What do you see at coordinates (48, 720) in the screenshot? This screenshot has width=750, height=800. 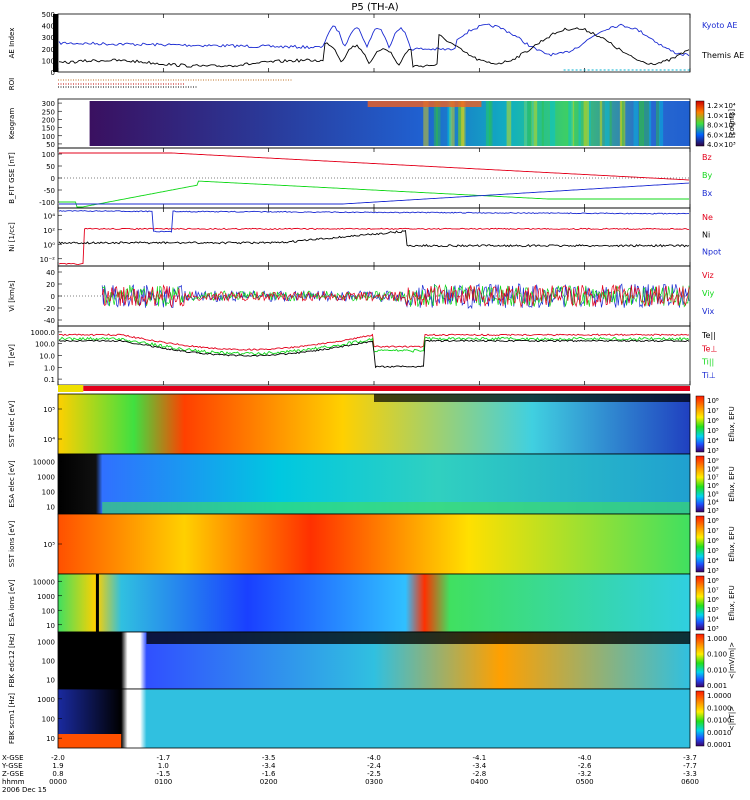 I see `fbk_b-ytick-label: 100` at bounding box center [48, 720].